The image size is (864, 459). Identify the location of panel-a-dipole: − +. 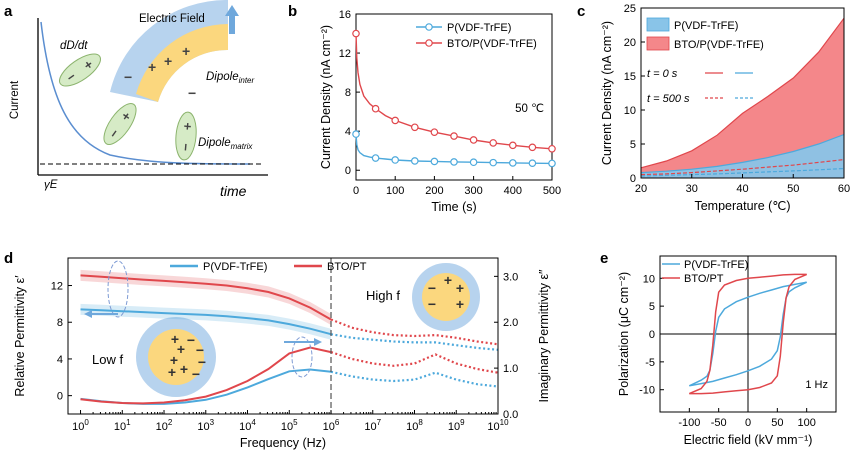
(80, 70).